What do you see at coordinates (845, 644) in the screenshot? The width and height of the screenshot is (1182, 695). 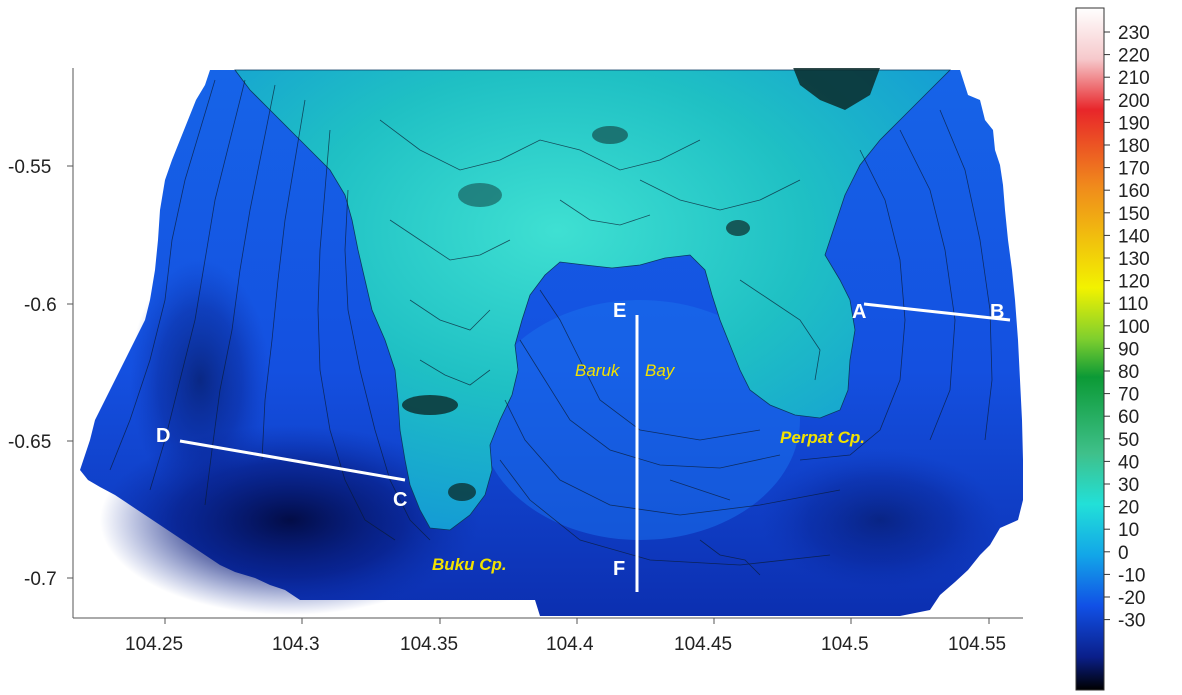 I see `x-tick-label: 104.5` at bounding box center [845, 644].